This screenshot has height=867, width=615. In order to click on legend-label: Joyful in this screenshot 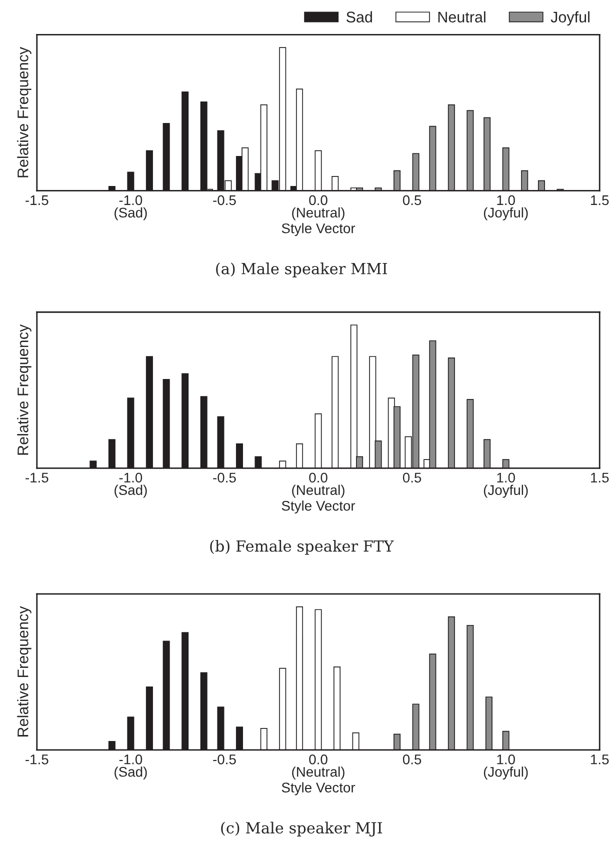, I will do `click(570, 18)`.